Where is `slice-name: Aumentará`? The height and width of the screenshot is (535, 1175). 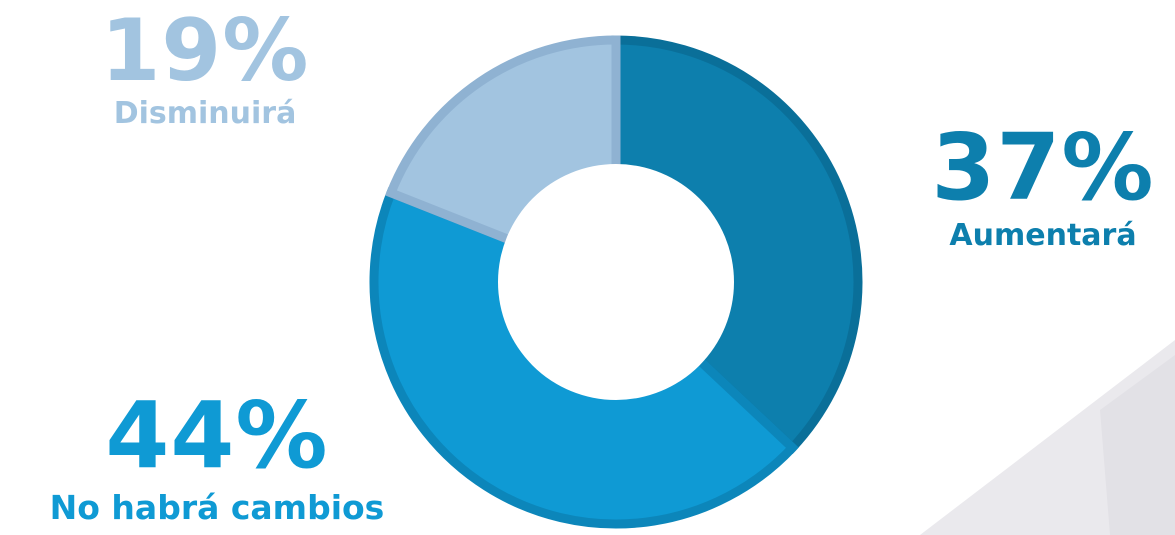 slice-name: Aumentará is located at coordinates (1043, 235).